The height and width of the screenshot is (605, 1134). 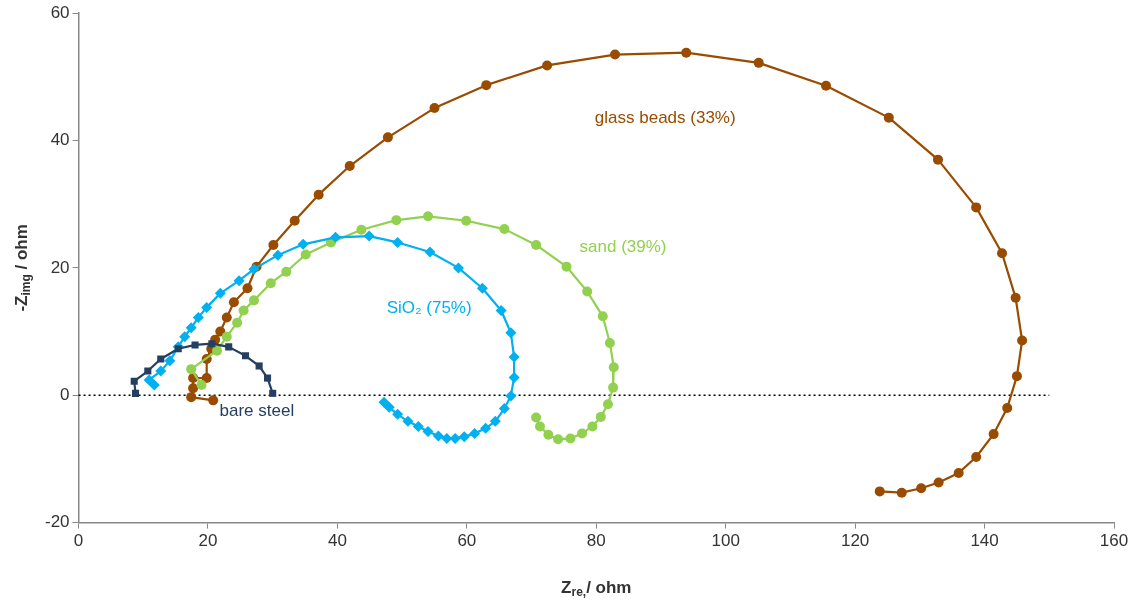 What do you see at coordinates (596, 541) in the screenshot?
I see `x-tick-label: 80` at bounding box center [596, 541].